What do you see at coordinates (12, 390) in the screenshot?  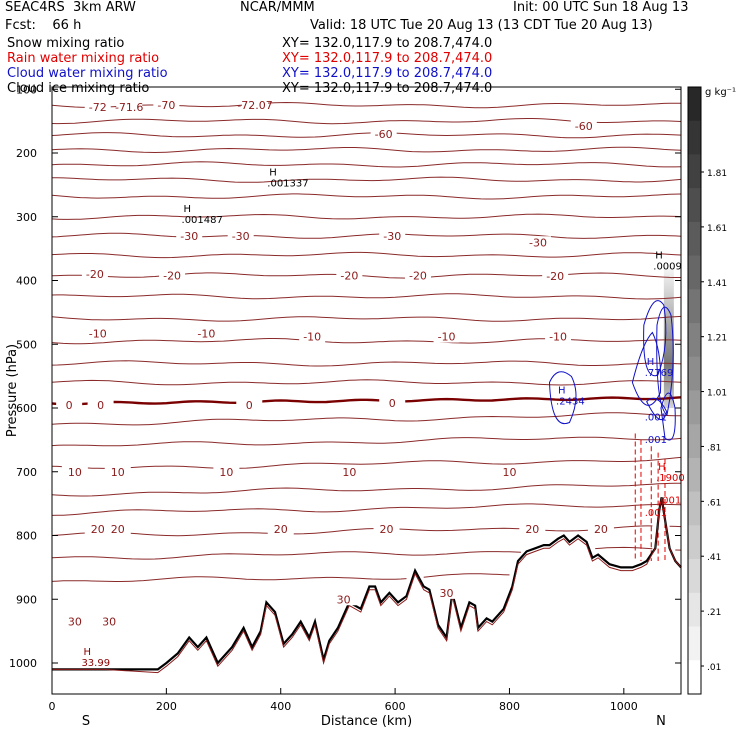 I see `y-axis-label: Pressure (hPa)` at bounding box center [12, 390].